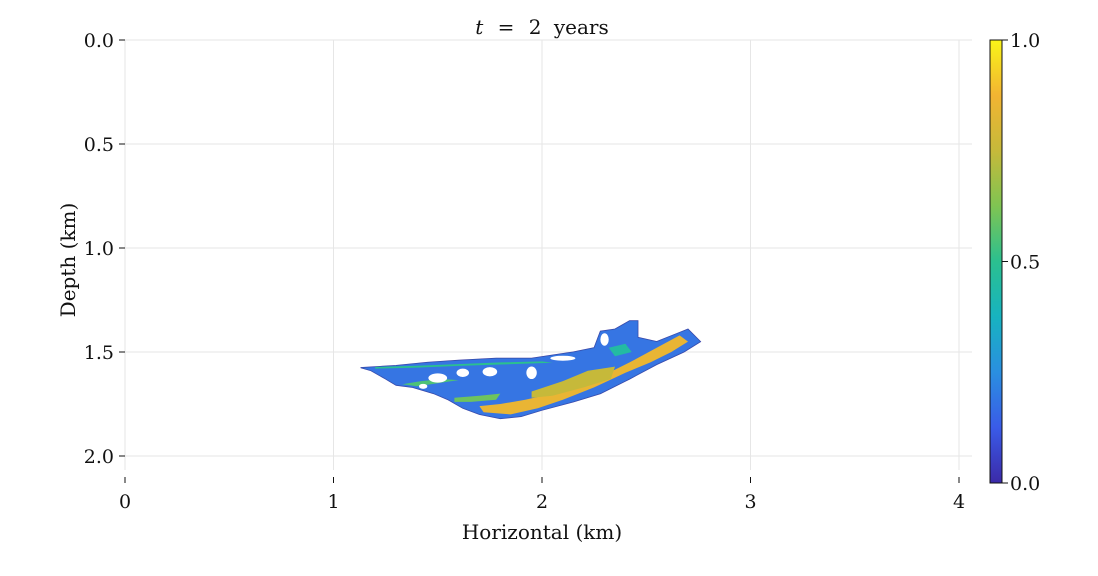  I want to click on y-tick-label: 0.5, so click(99, 145).